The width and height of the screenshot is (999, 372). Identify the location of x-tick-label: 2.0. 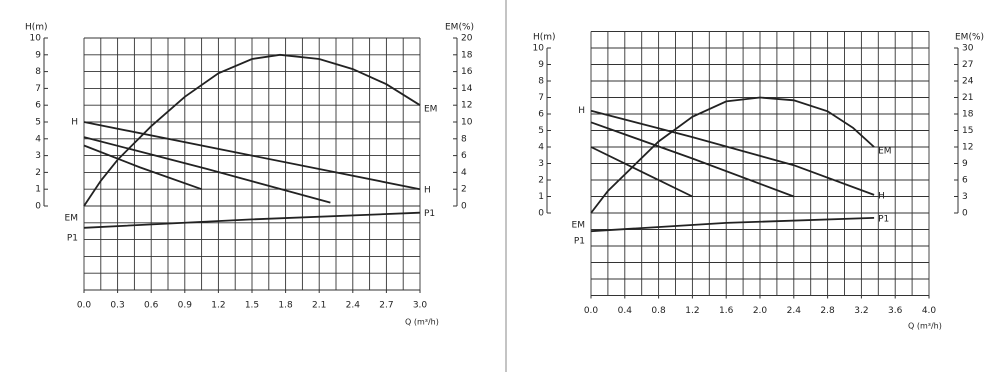
(760, 311).